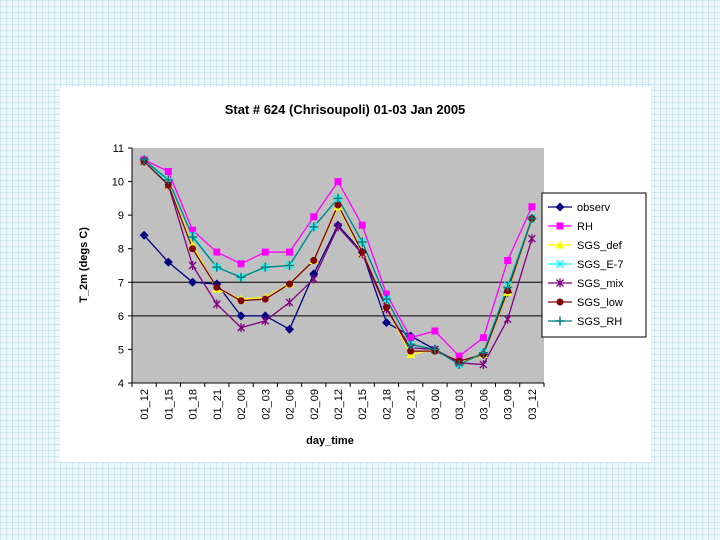 The width and height of the screenshot is (720, 540). What do you see at coordinates (585, 227) in the screenshot?
I see `legend-label-rh: RH` at bounding box center [585, 227].